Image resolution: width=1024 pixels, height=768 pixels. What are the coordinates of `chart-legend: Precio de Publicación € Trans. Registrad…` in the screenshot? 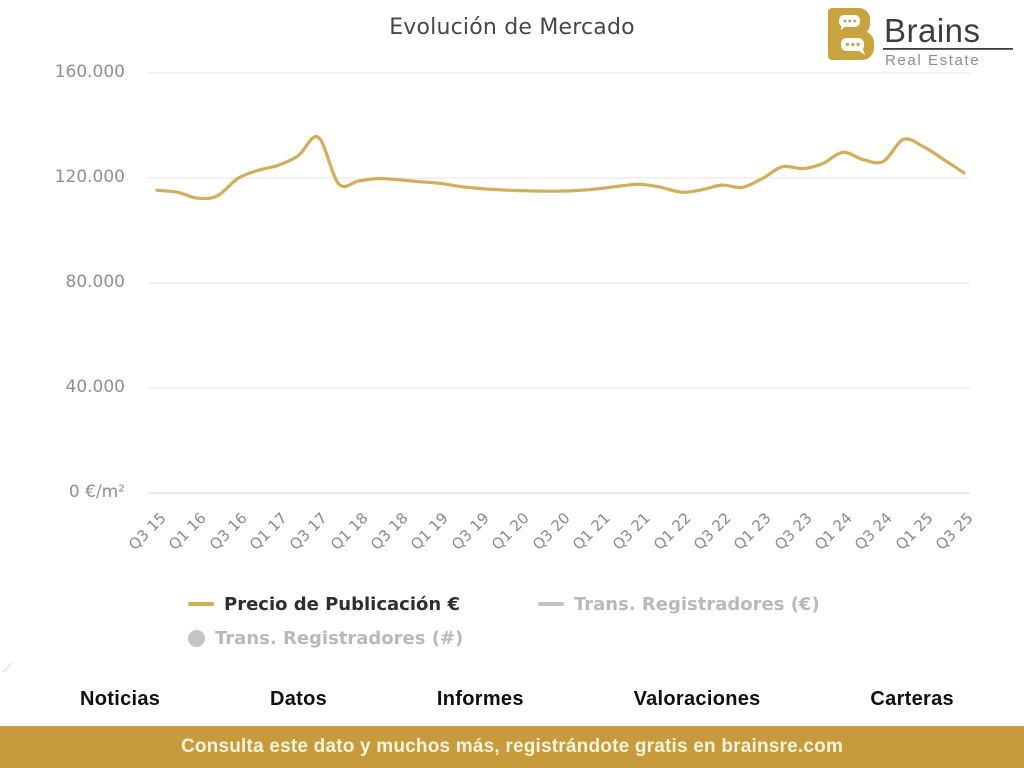 It's located at (553, 621).